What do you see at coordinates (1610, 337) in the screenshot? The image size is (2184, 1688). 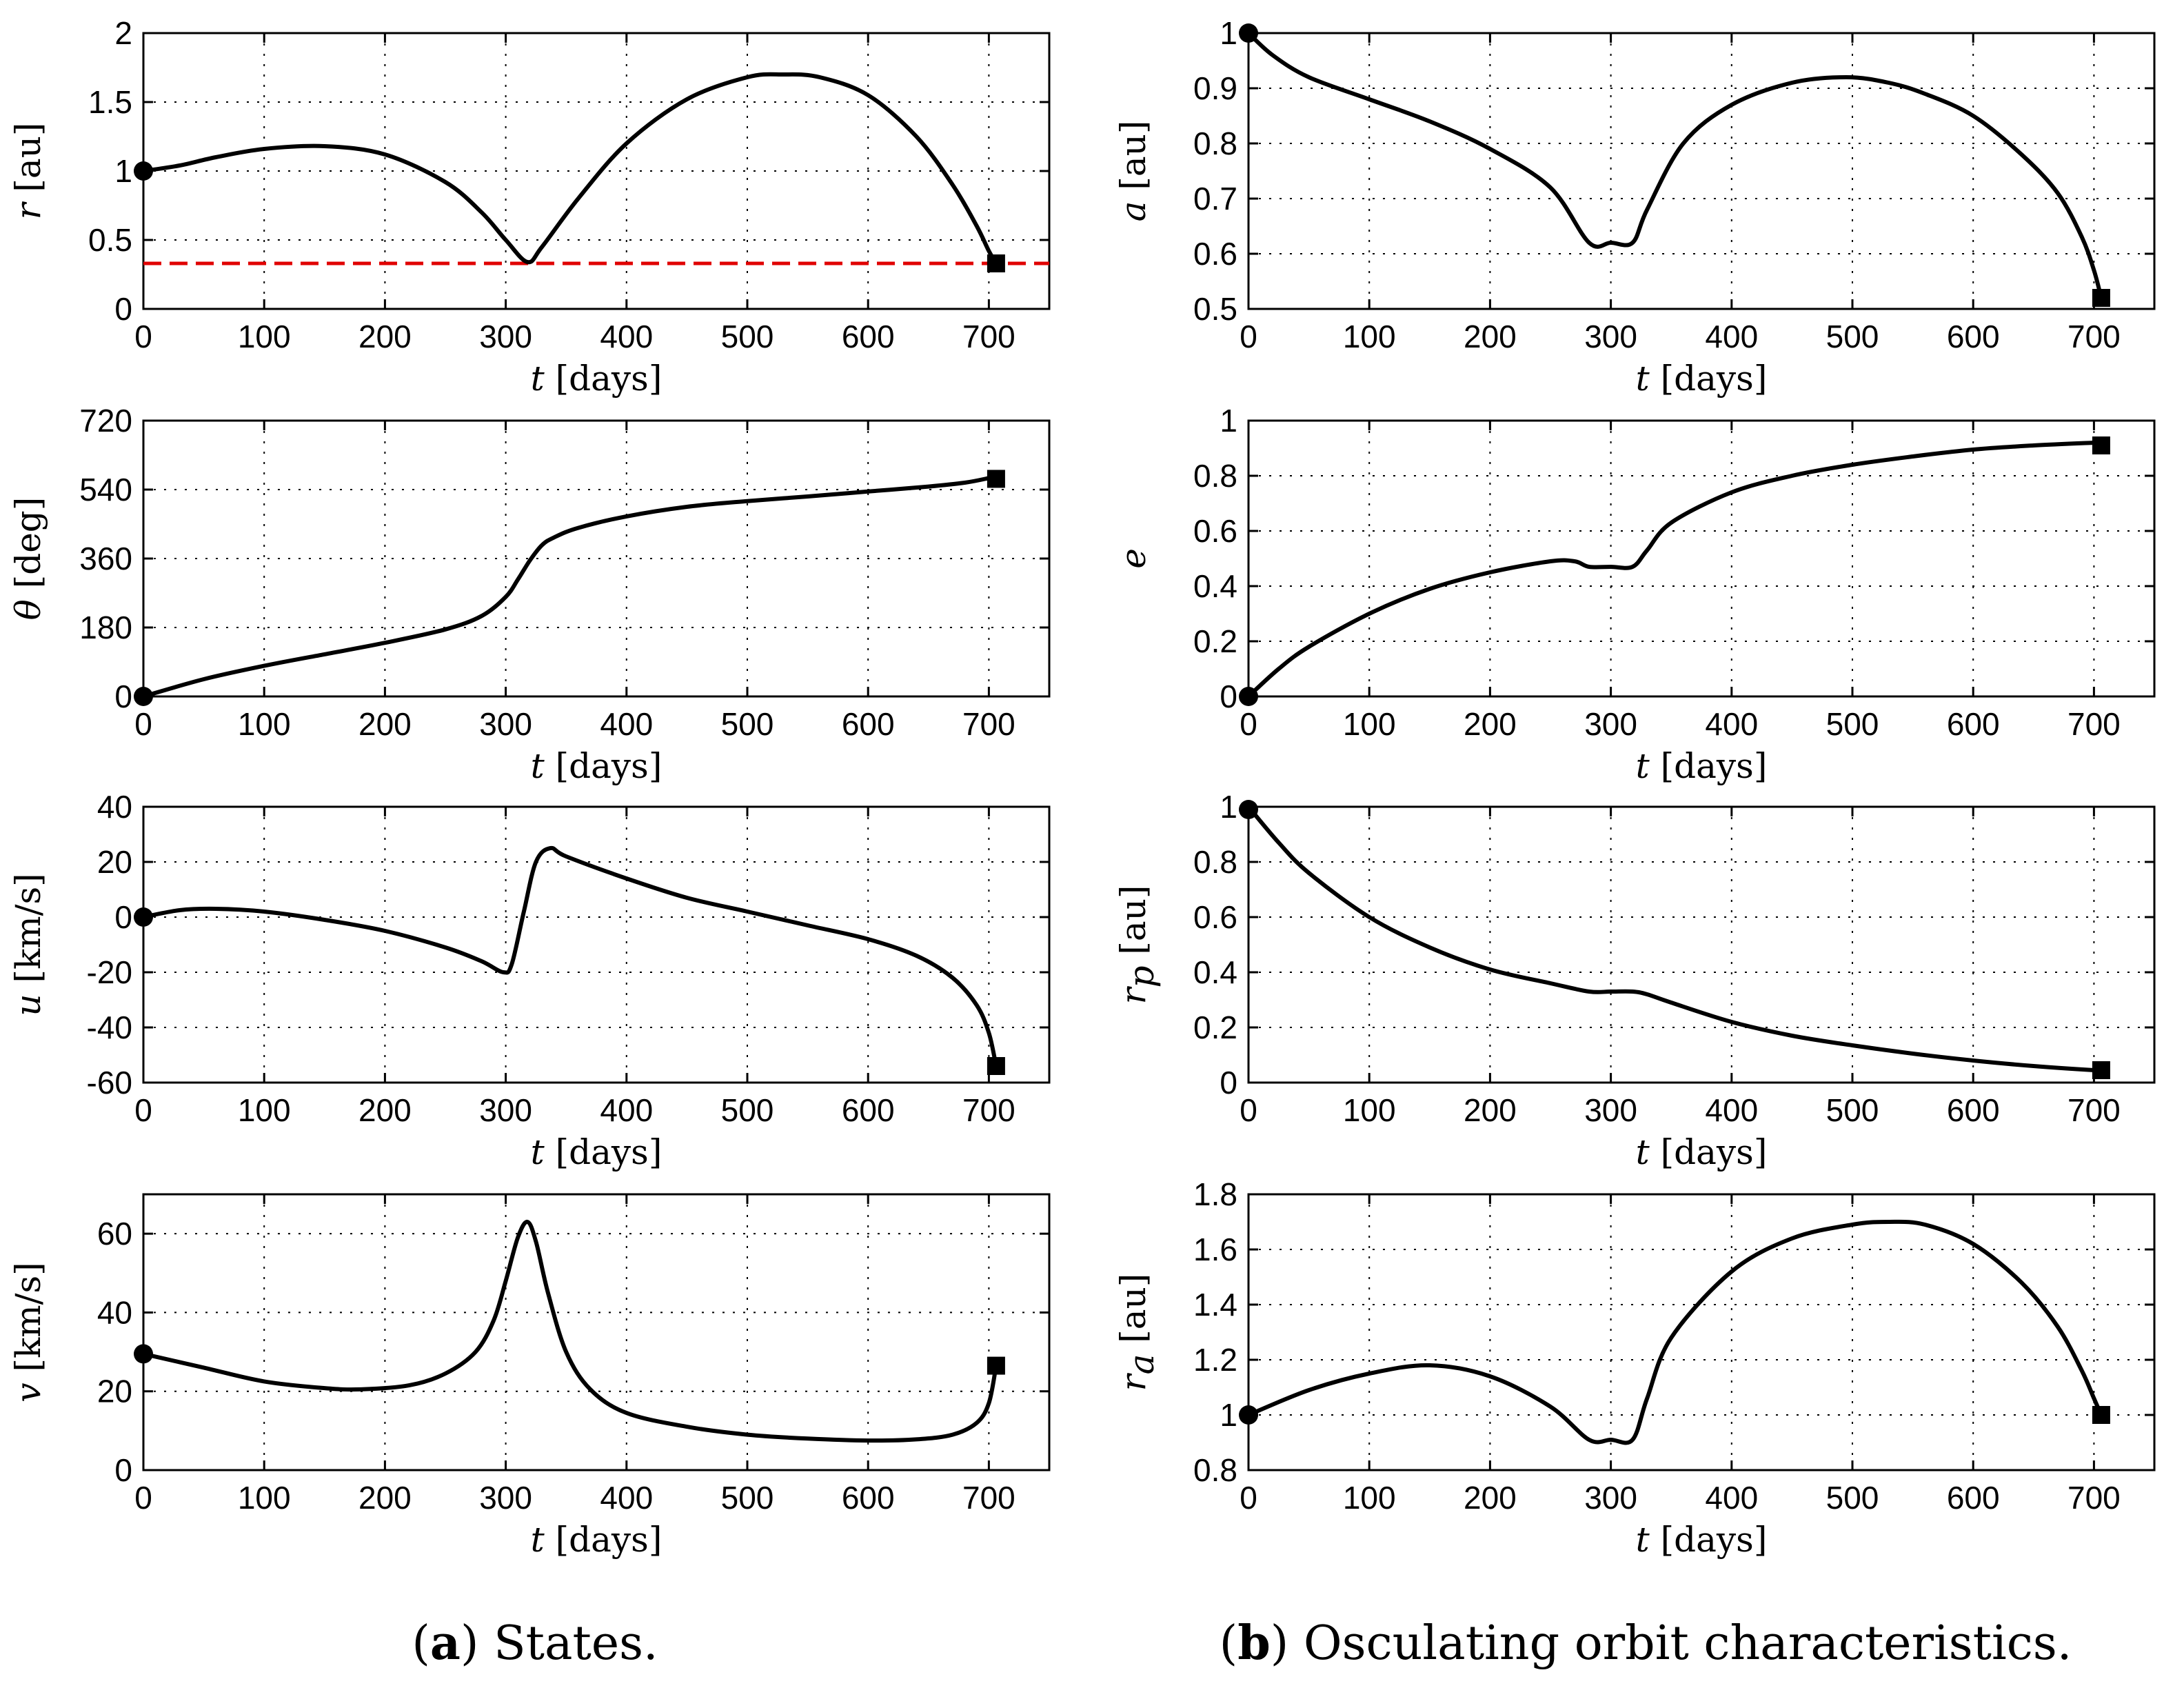 I see `x-tick-label-a: 300` at bounding box center [1610, 337].